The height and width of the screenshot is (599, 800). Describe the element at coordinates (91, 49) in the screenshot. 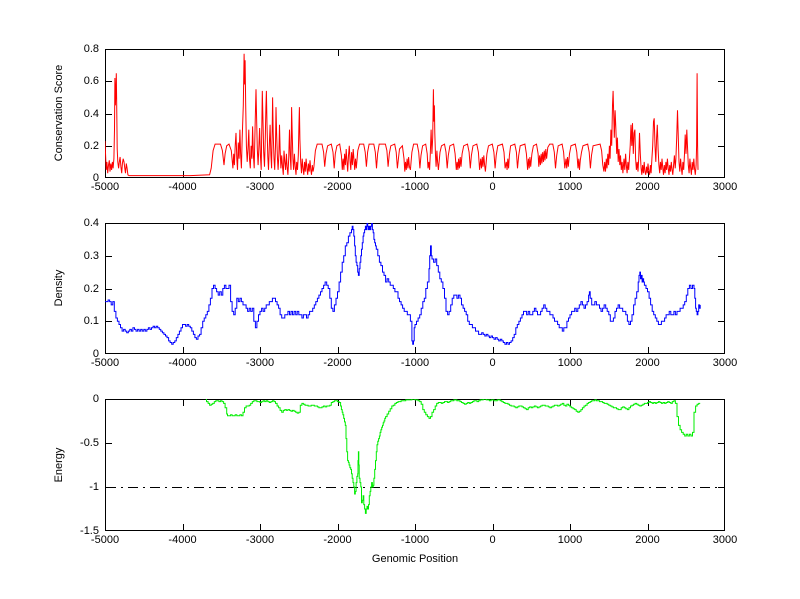

I see `y-tick-label: 0.8` at that location.